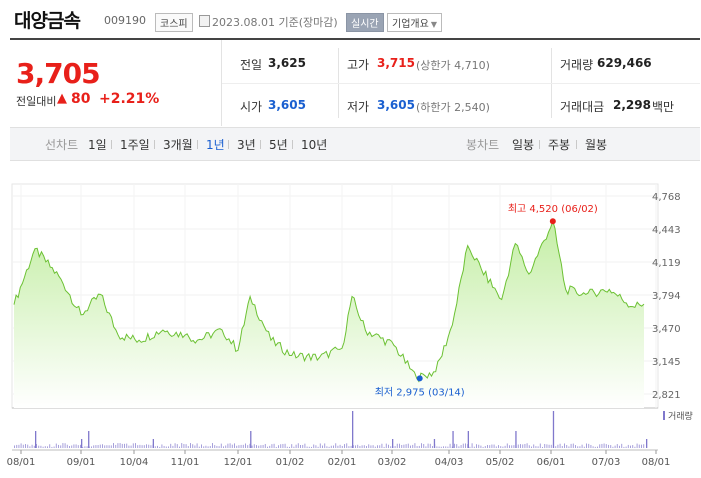 The image size is (701, 478). Describe the element at coordinates (396, 105) in the screenshot. I see `low-value: 3,605` at that location.